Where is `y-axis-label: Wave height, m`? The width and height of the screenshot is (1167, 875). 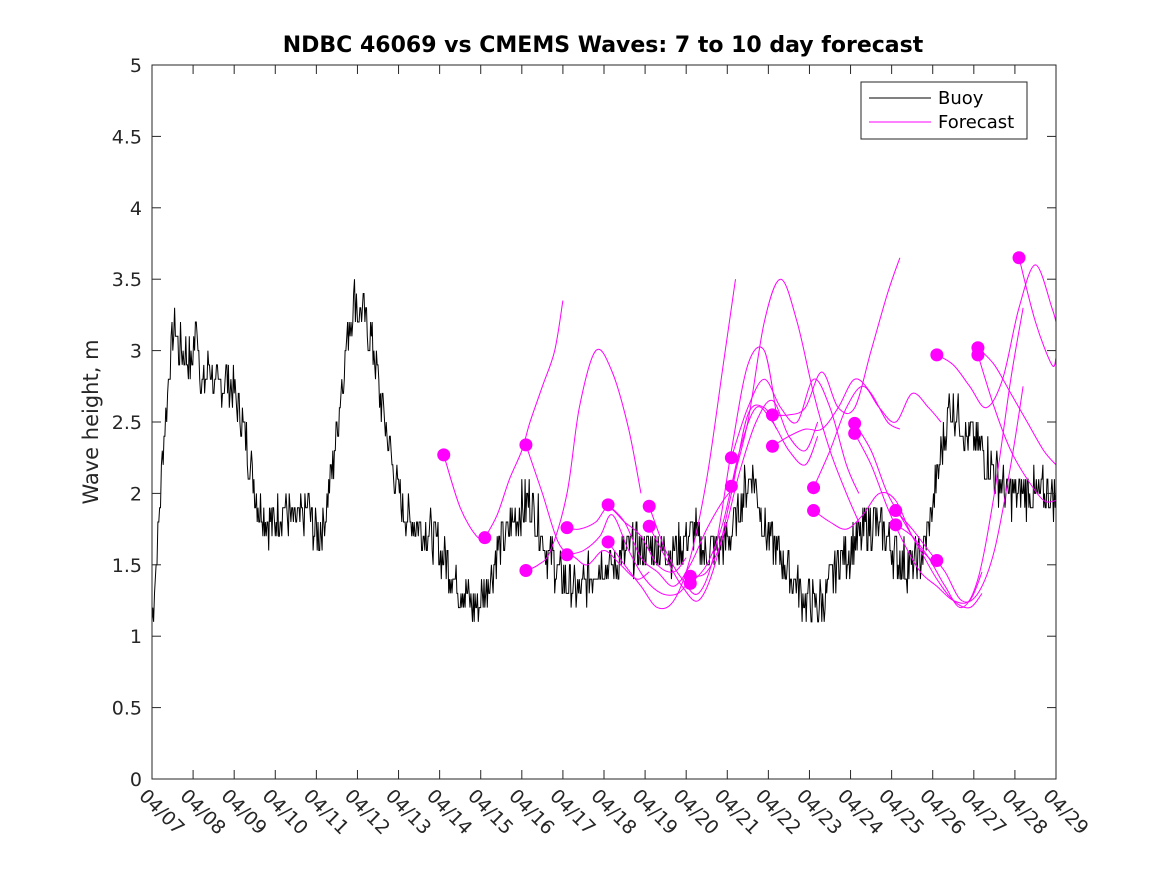 y-axis-label: Wave height, m is located at coordinates (91, 421).